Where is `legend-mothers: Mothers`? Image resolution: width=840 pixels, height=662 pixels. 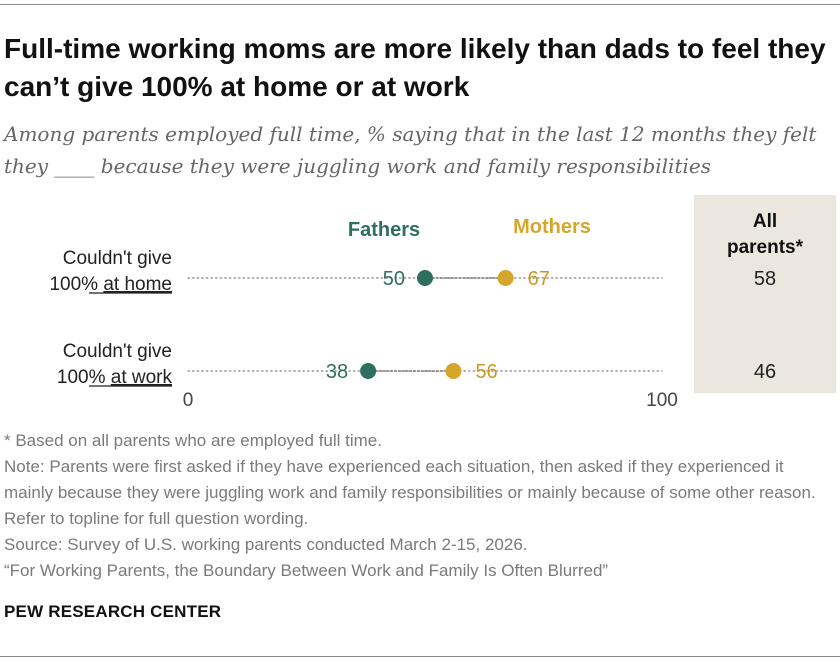
legend-mothers: Mothers is located at coordinates (552, 227).